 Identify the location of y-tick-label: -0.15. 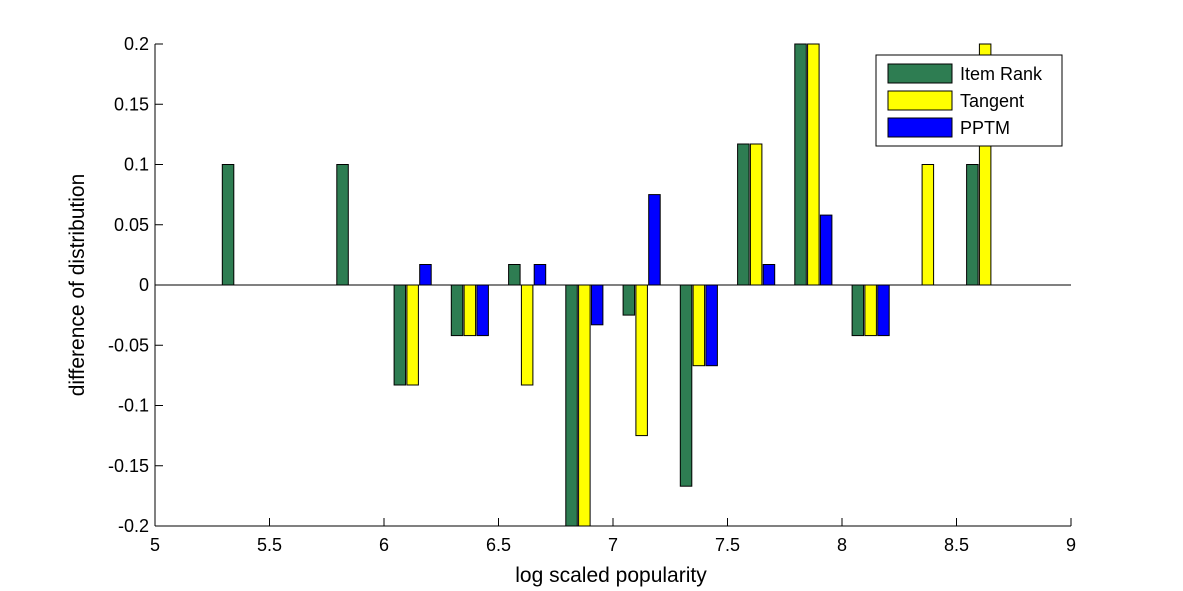
(128, 466).